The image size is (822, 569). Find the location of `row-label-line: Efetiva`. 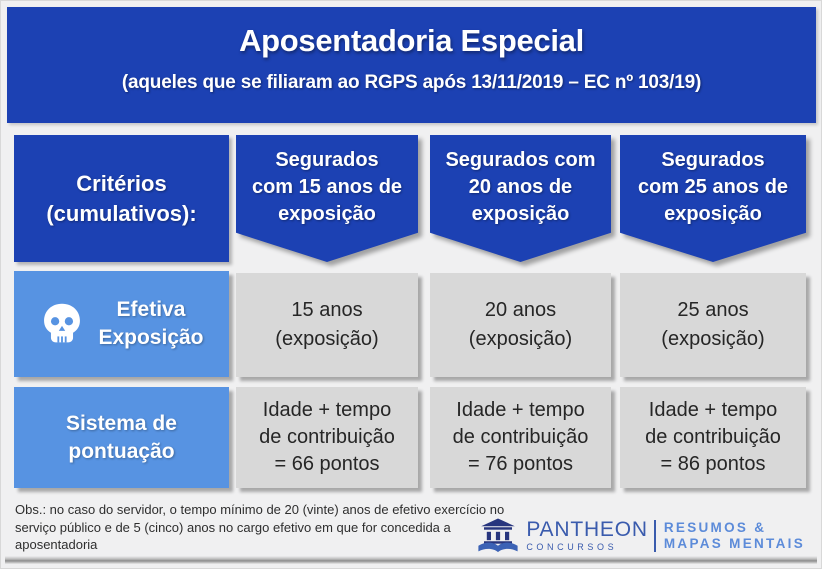

row-label-line: Efetiva is located at coordinates (151, 309).